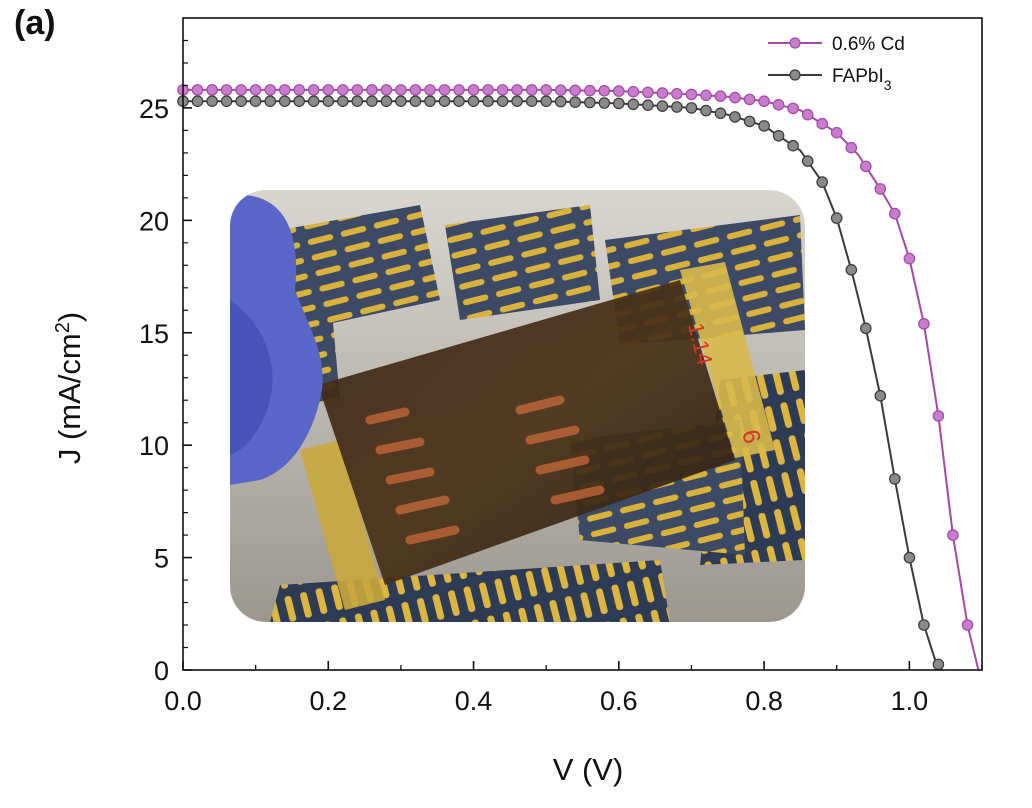 Image resolution: width=1032 pixels, height=808 pixels. Describe the element at coordinates (154, 334) in the screenshot. I see `y-tick-label: 15` at that location.